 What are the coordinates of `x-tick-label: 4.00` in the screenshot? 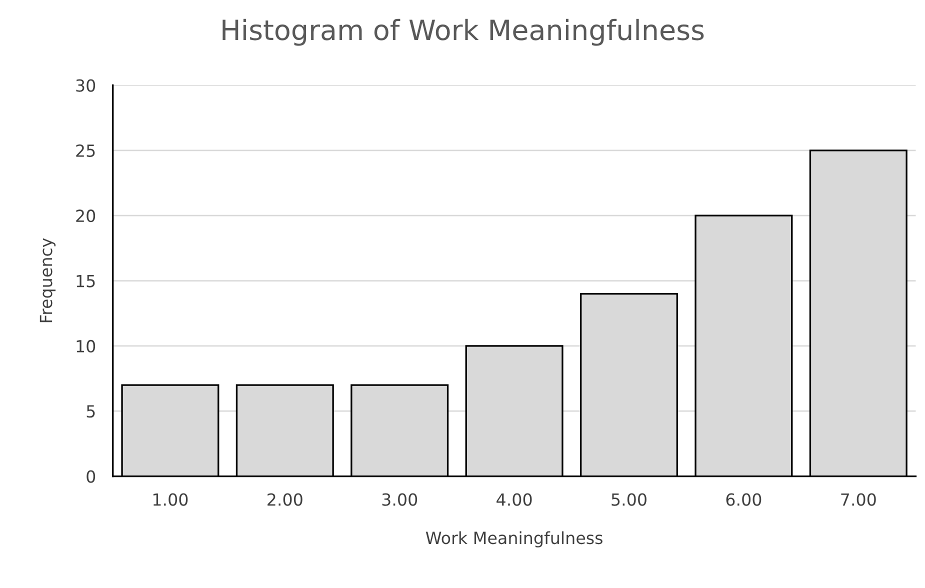 It's located at (514, 499).